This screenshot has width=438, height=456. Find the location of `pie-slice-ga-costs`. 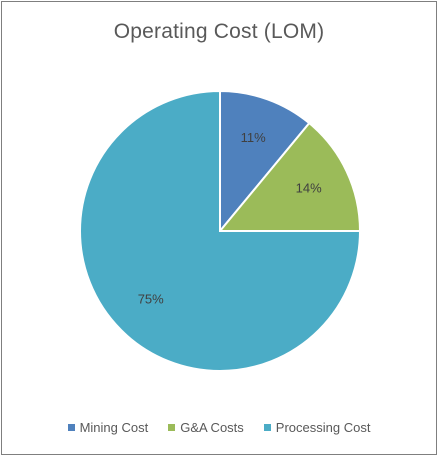

pie-slice-ga-costs is located at coordinates (289, 176).